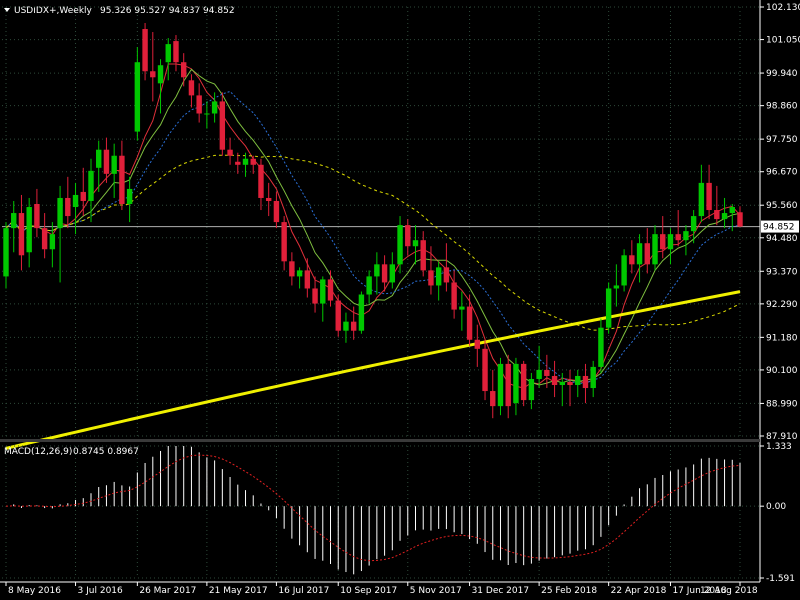  What do you see at coordinates (380, 440) in the screenshot?
I see `panel-separator` at bounding box center [380, 440].